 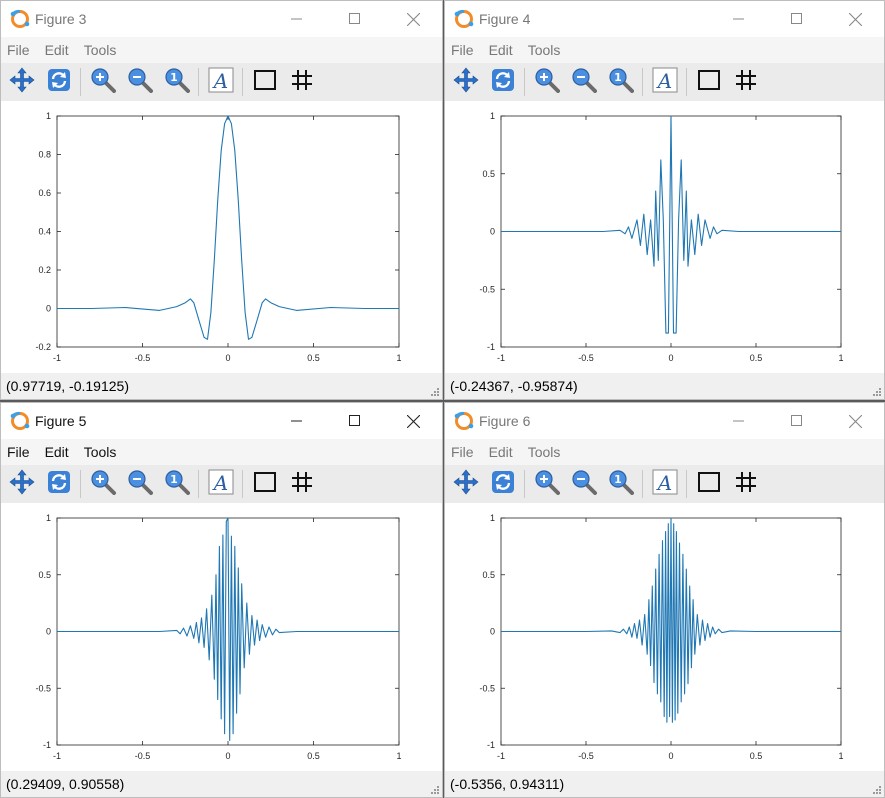 What do you see at coordinates (398, 756) in the screenshot?
I see `x-tick-label: 1` at bounding box center [398, 756].